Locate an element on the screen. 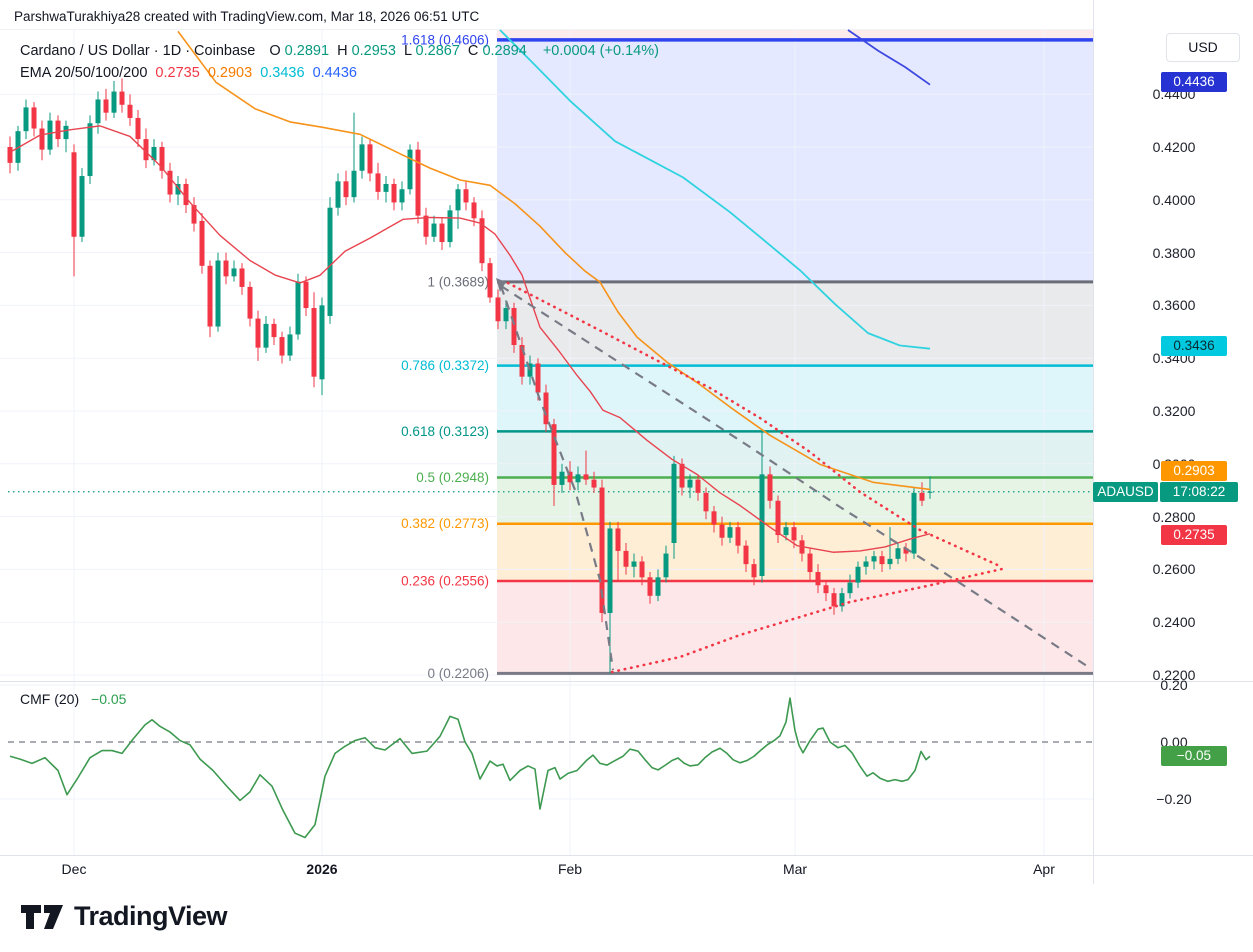 The height and width of the screenshot is (952, 1253). footer-bar: TradingView is located at coordinates (626, 918).